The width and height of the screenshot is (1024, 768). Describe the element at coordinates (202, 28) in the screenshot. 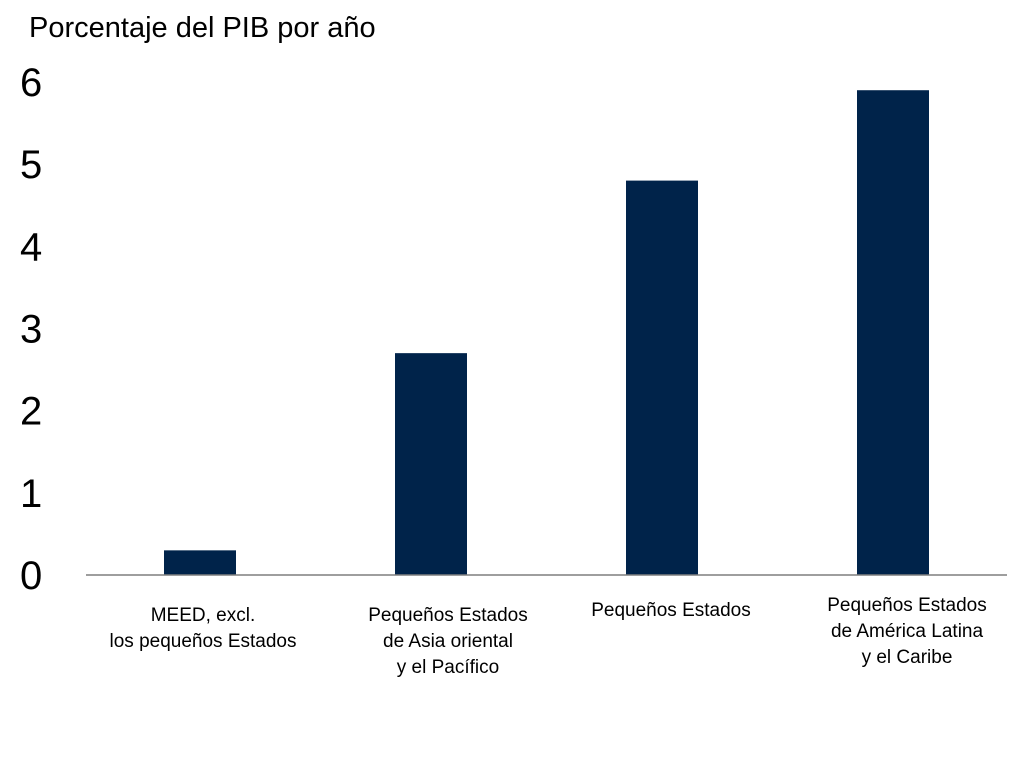

I see `y-axis-title: Porcentaje del PIB por año` at that location.